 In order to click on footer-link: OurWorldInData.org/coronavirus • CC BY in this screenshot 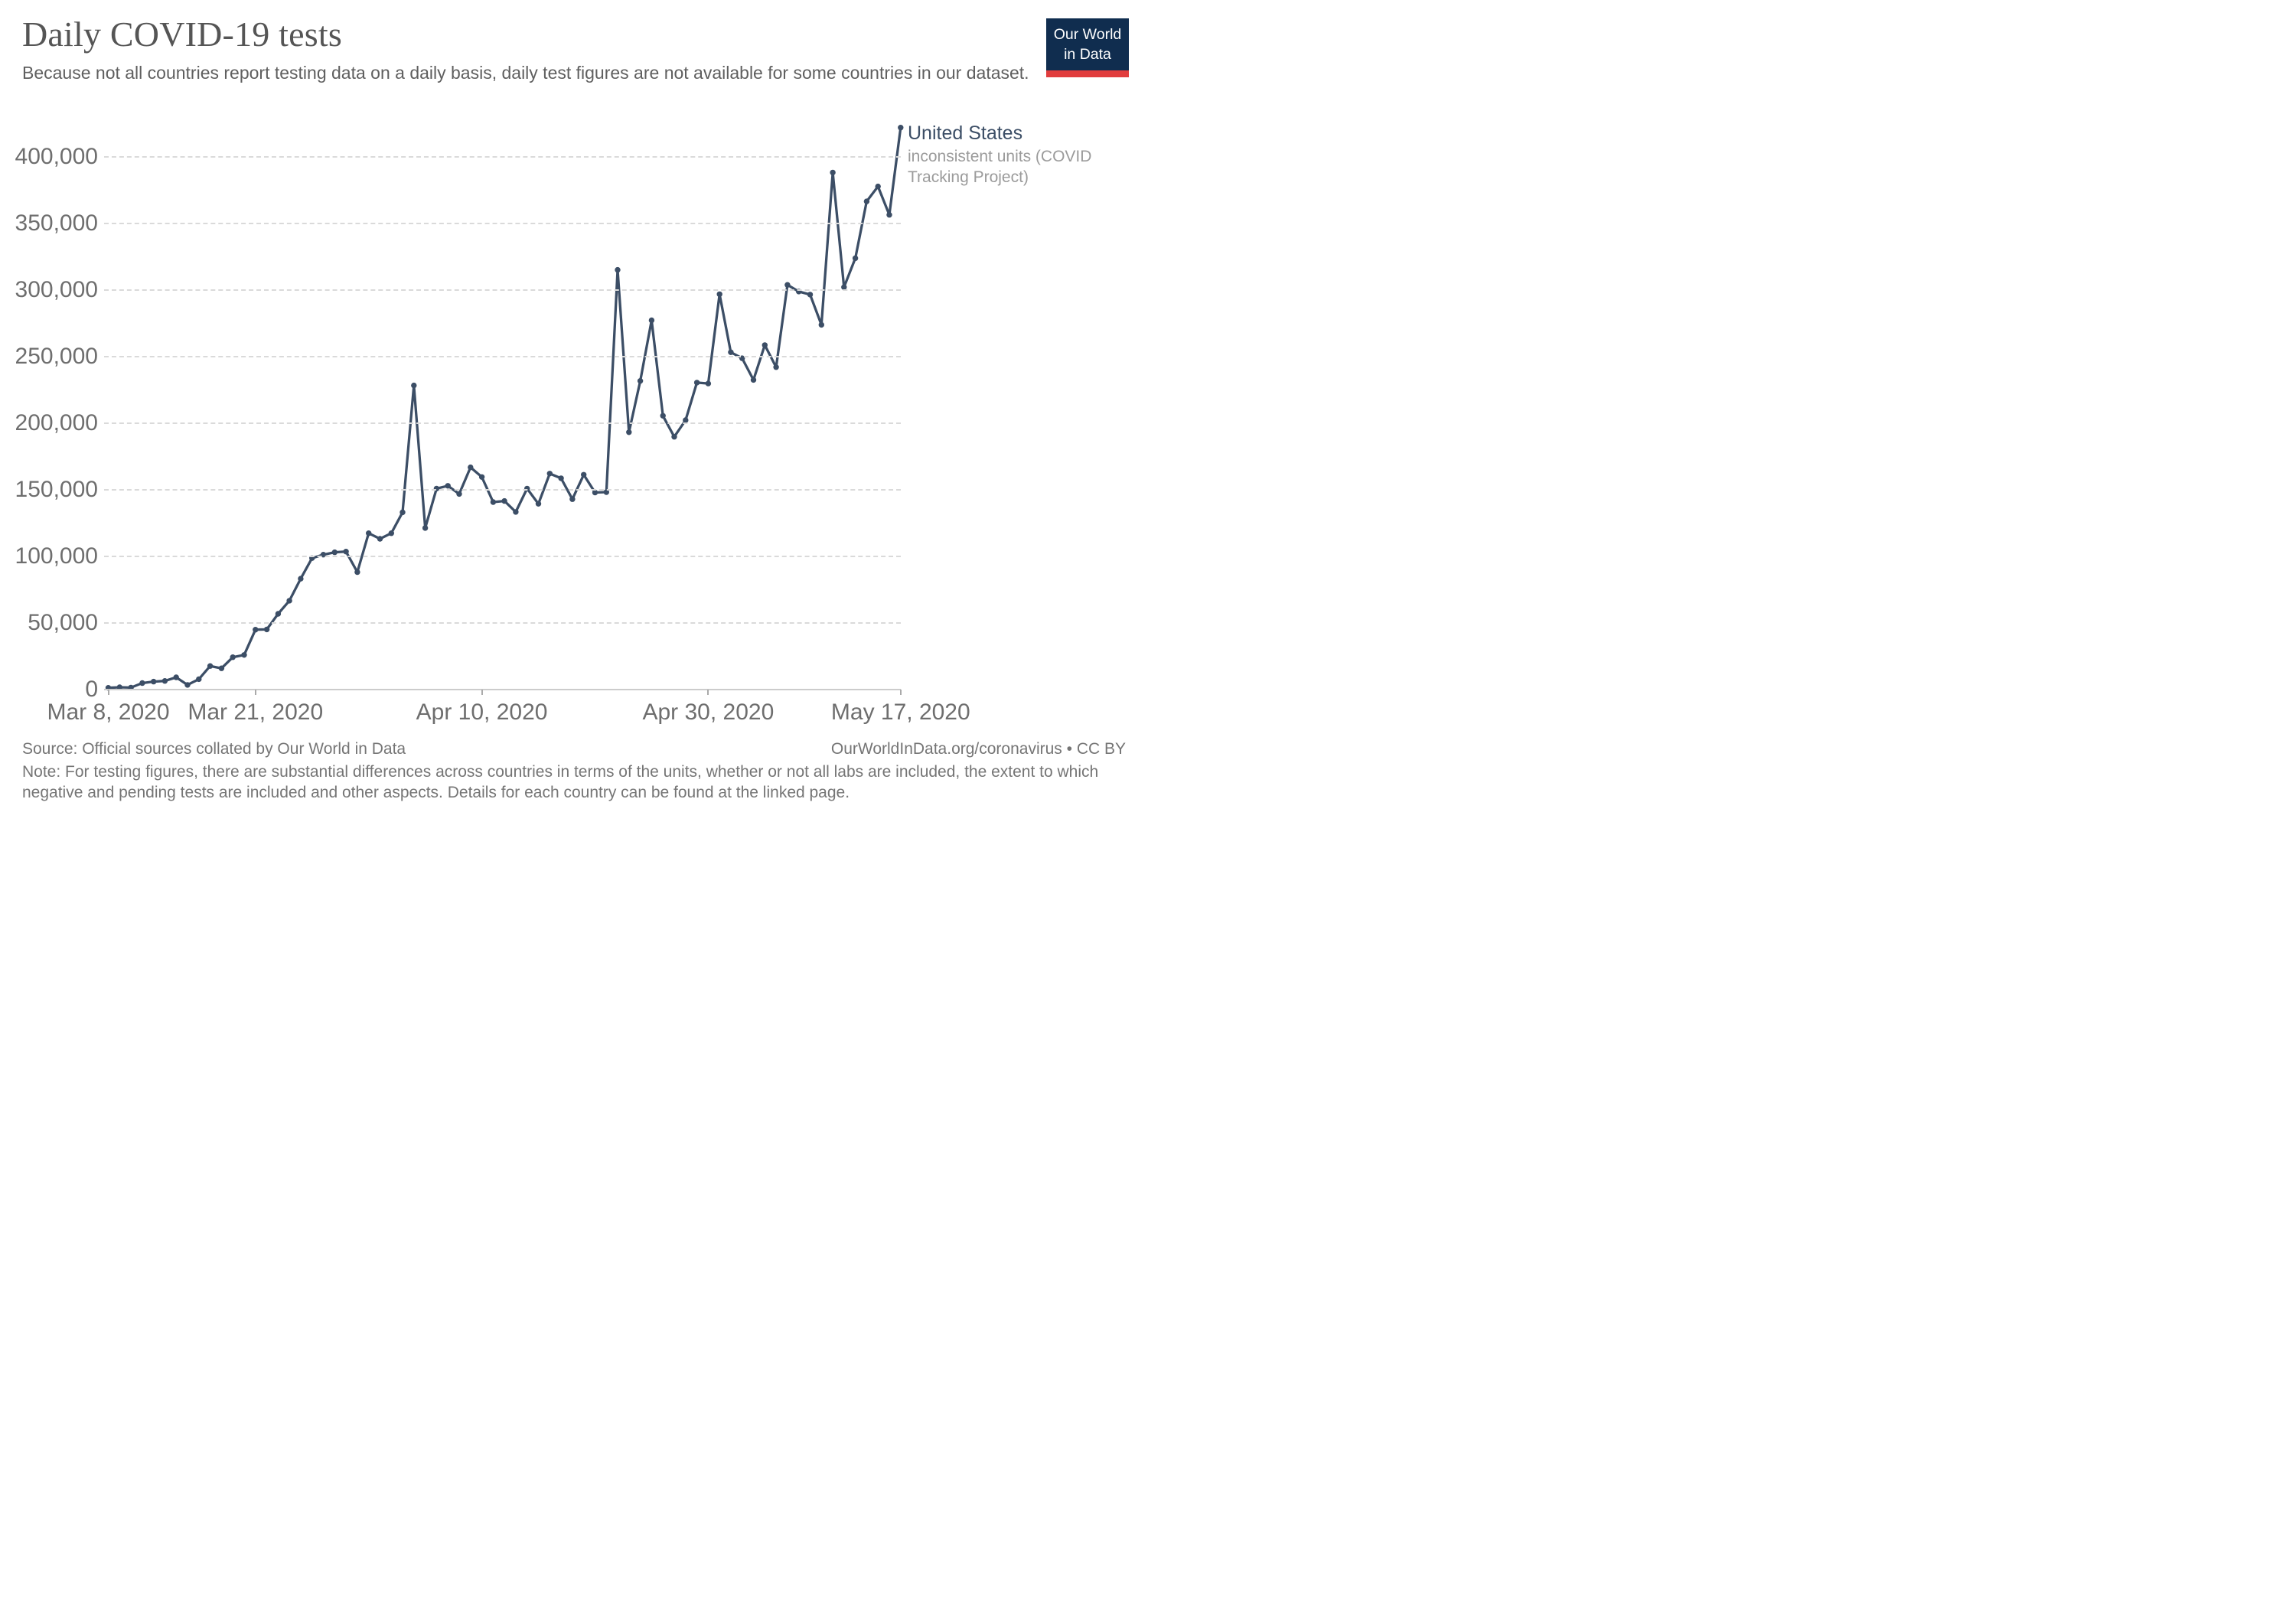, I will do `click(978, 749)`.